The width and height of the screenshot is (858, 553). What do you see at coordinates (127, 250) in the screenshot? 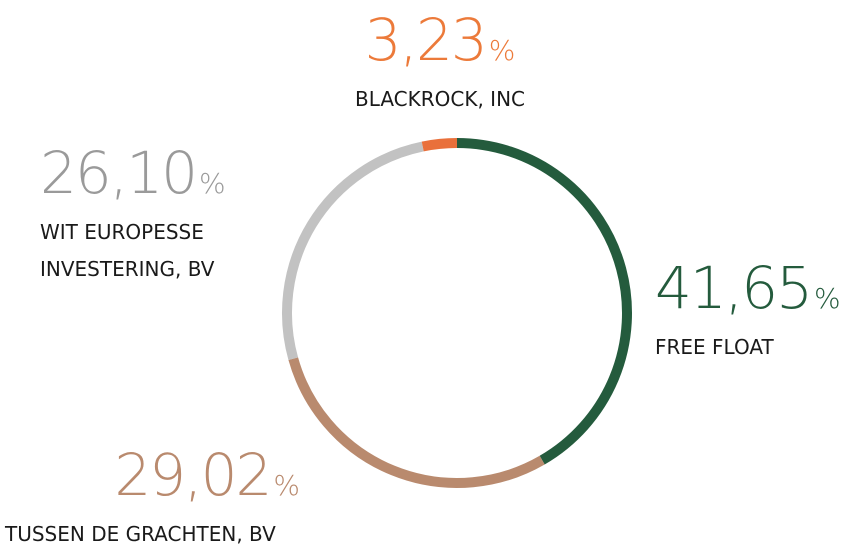
I see `category-label: WIT EUROPESSE INVESTERING, BV` at bounding box center [127, 250].